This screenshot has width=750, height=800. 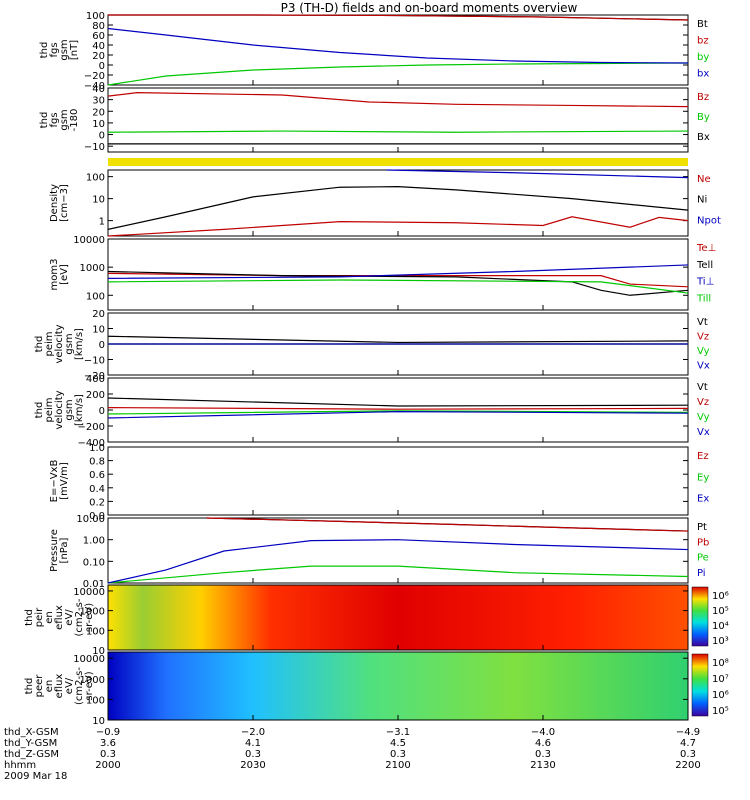 What do you see at coordinates (687, 765) in the screenshot?
I see `footer-value: 2200` at bounding box center [687, 765].